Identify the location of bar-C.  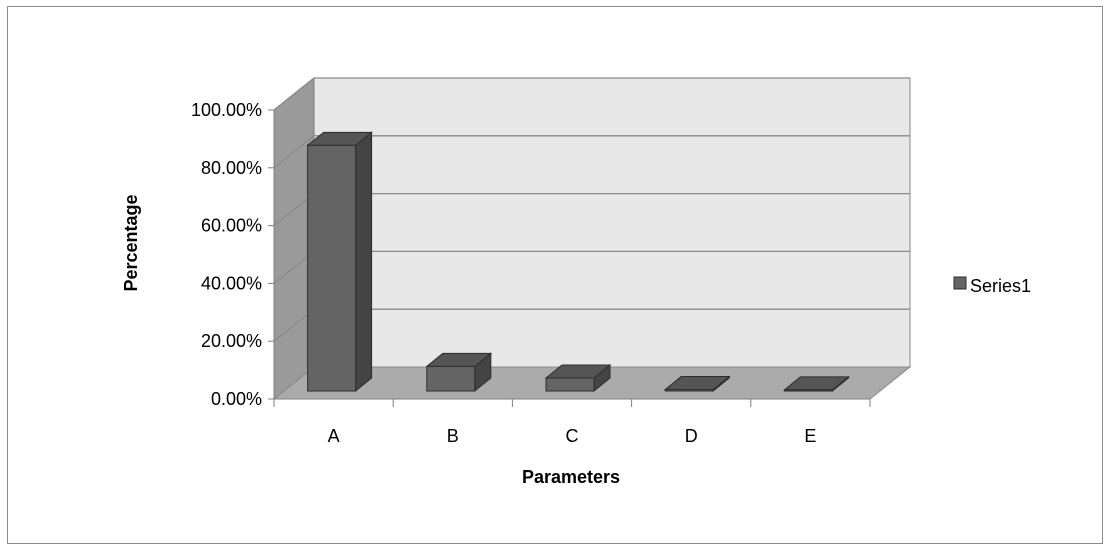
(578, 378).